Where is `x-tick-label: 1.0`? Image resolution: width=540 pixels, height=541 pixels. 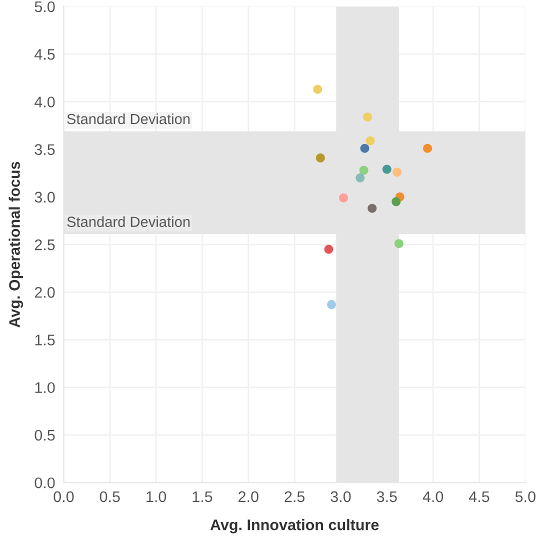 x-tick-label: 1.0 is located at coordinates (156, 496).